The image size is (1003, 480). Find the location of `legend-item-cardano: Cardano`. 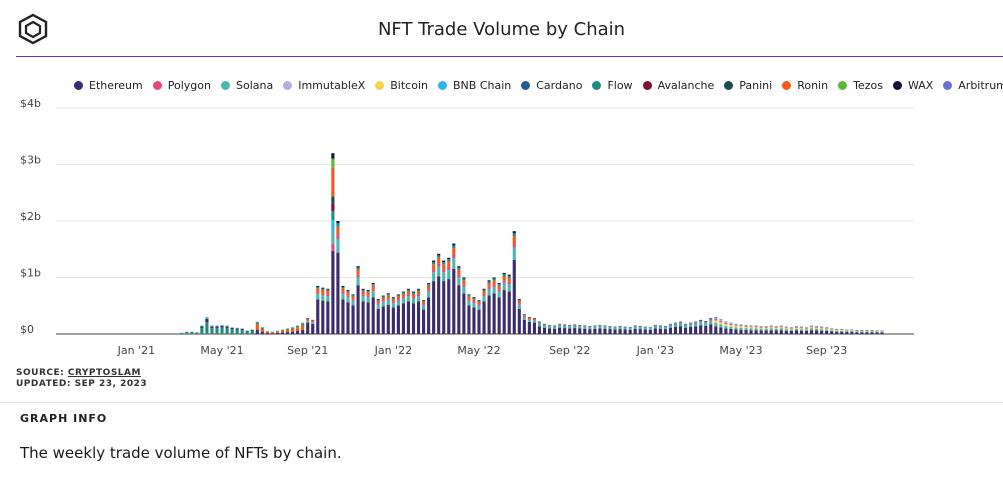

legend-item-cardano: Cardano is located at coordinates (551, 85).